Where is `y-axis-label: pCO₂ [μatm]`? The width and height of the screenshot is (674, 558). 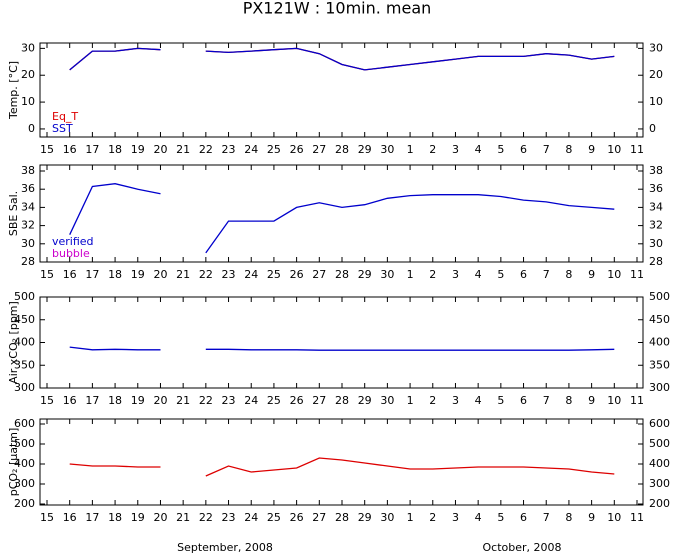
y-axis-label: pCO₂ [μatm] is located at coordinates (13, 462).